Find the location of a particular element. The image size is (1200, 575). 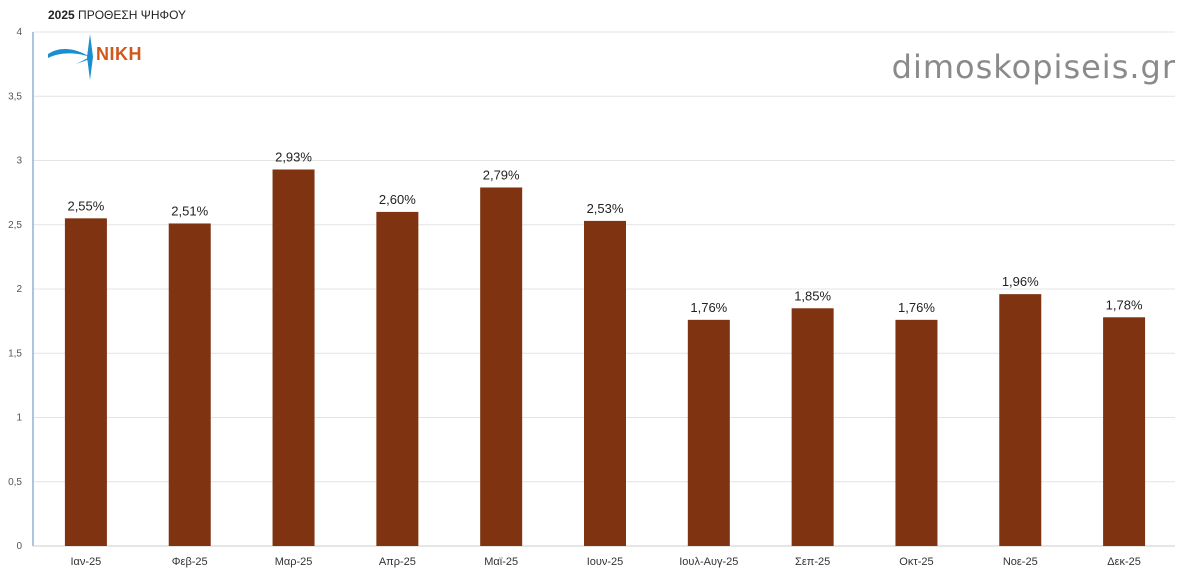

data-label: 2,93% is located at coordinates (293, 156).